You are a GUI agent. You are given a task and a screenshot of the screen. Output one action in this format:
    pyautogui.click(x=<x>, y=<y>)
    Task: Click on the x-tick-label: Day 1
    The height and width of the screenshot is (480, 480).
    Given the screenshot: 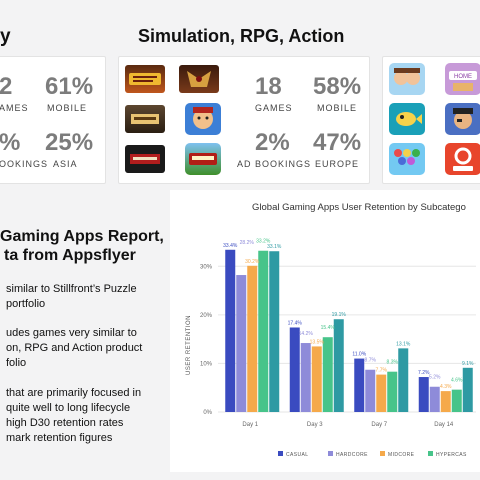 What is the action you would take?
    pyautogui.click(x=250, y=425)
    